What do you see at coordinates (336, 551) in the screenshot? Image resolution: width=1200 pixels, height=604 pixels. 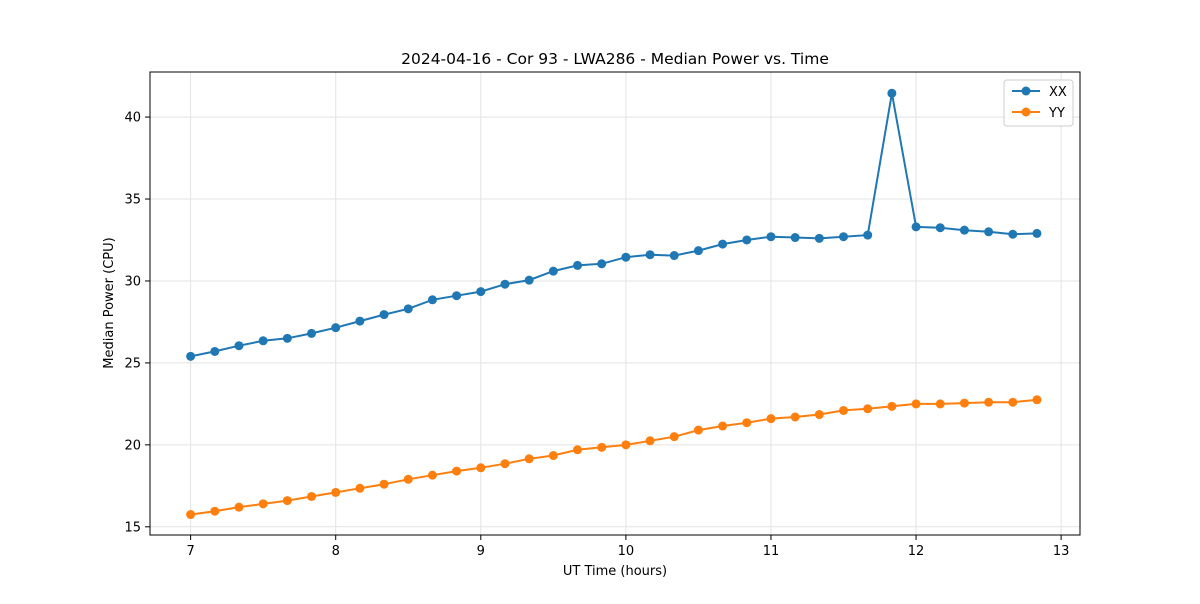 I see `x-tick-label: 8` at bounding box center [336, 551].